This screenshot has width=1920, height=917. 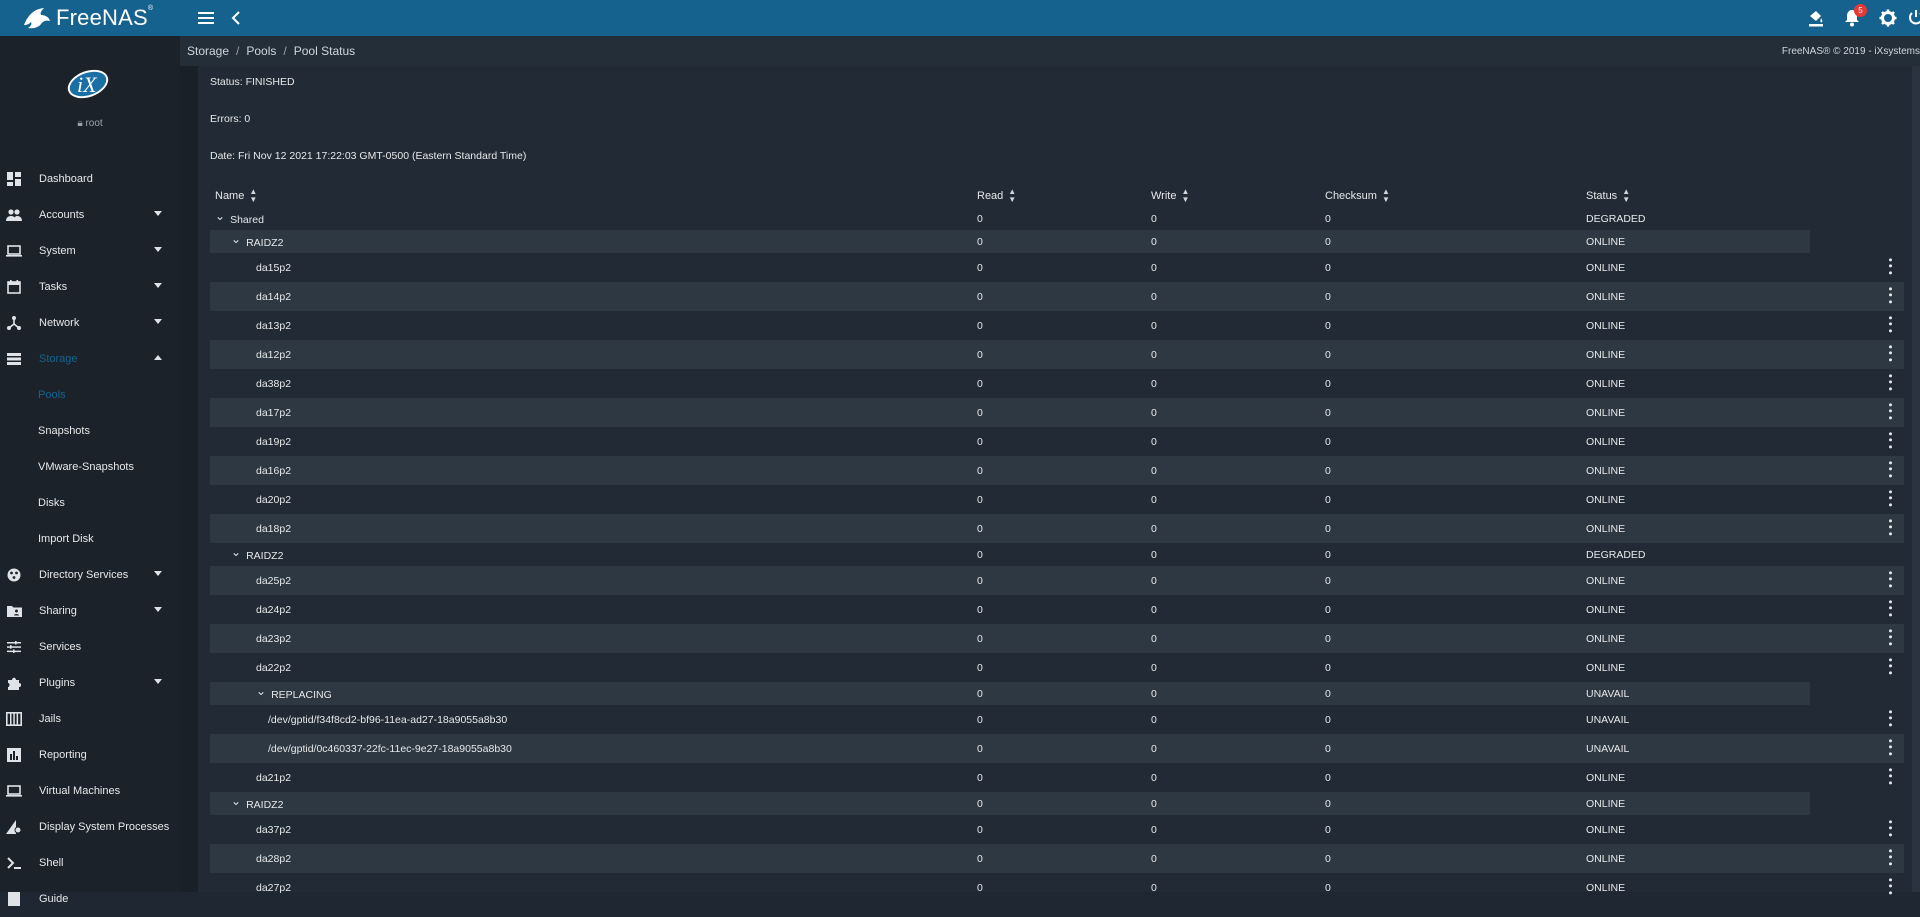 I want to click on column-header-status: Status ▲ ▼, so click(x=1608, y=195).